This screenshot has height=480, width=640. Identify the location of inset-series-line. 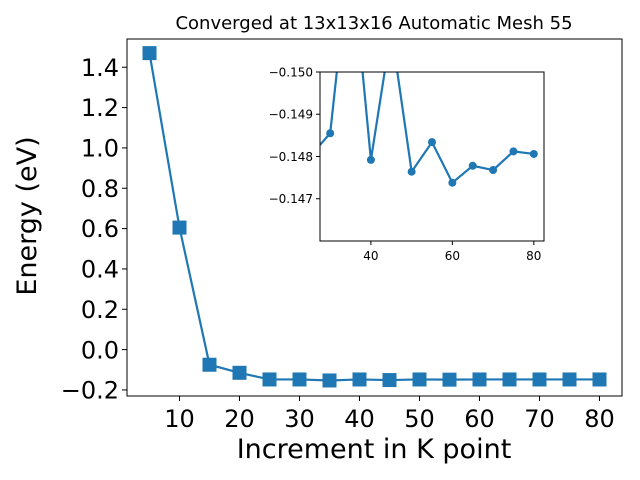
(427, 128).